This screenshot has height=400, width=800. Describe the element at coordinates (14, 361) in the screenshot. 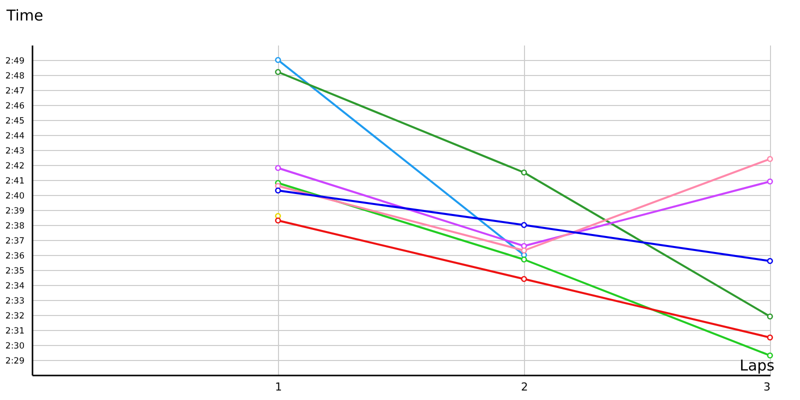

I see `y-tick-label: 2:29` at that location.